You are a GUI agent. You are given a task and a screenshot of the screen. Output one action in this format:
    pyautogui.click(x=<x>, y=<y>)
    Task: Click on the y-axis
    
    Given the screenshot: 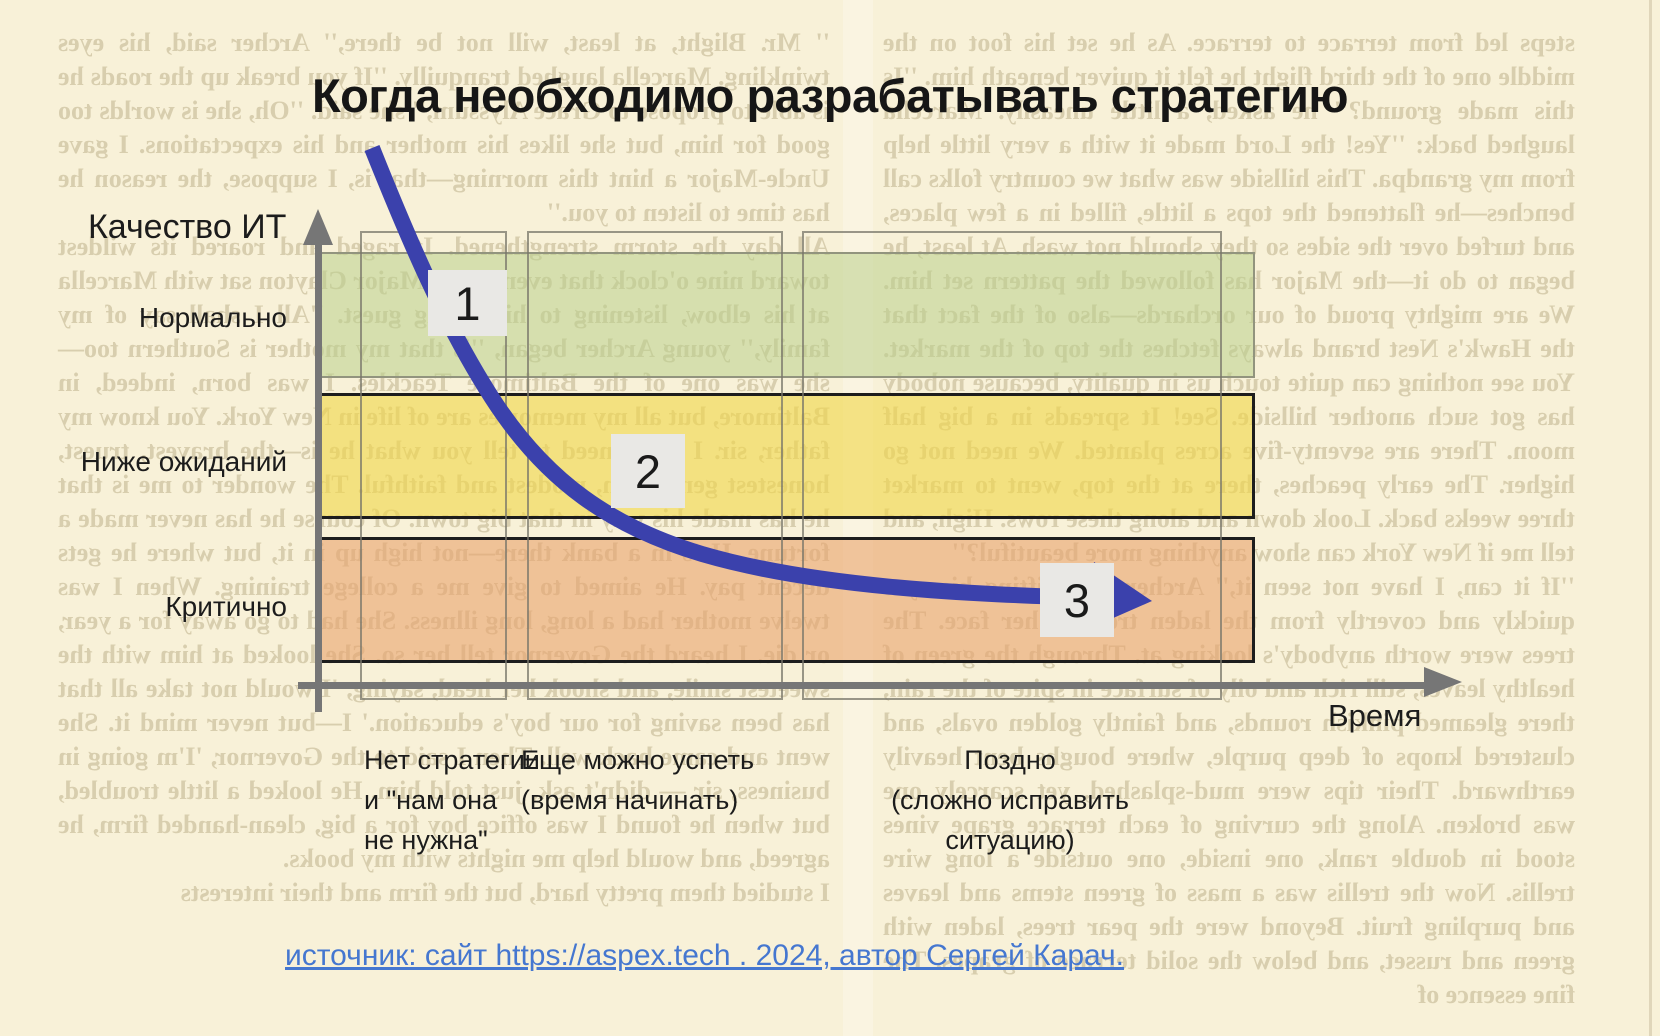 What is the action you would take?
    pyautogui.click(x=318, y=470)
    